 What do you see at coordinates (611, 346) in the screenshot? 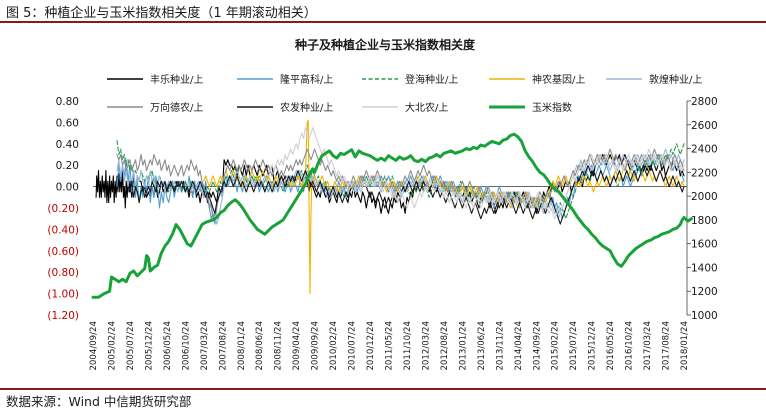
I see `x-tick-label: 2016/05/24` at bounding box center [611, 346].